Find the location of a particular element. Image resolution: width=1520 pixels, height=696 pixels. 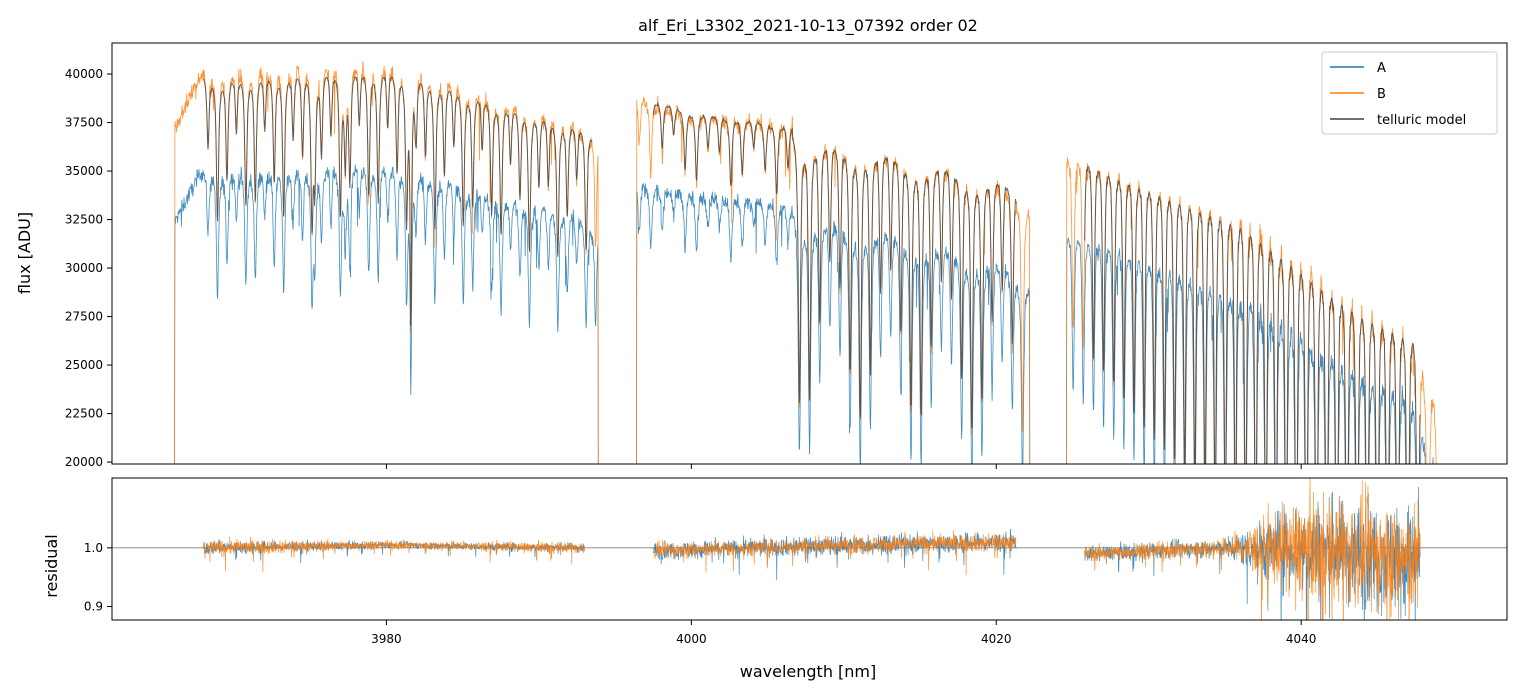

residual-y-tick-label: 1.0 is located at coordinates (93, 548).